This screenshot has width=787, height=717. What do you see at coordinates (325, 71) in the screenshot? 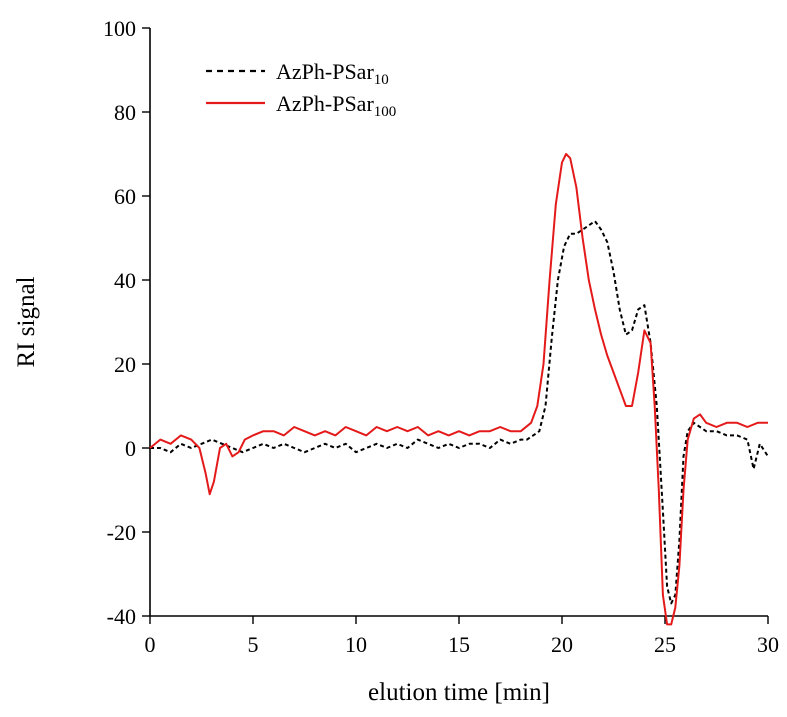
I see `legend-label-1-base: AzPh-PSar` at bounding box center [325, 71].